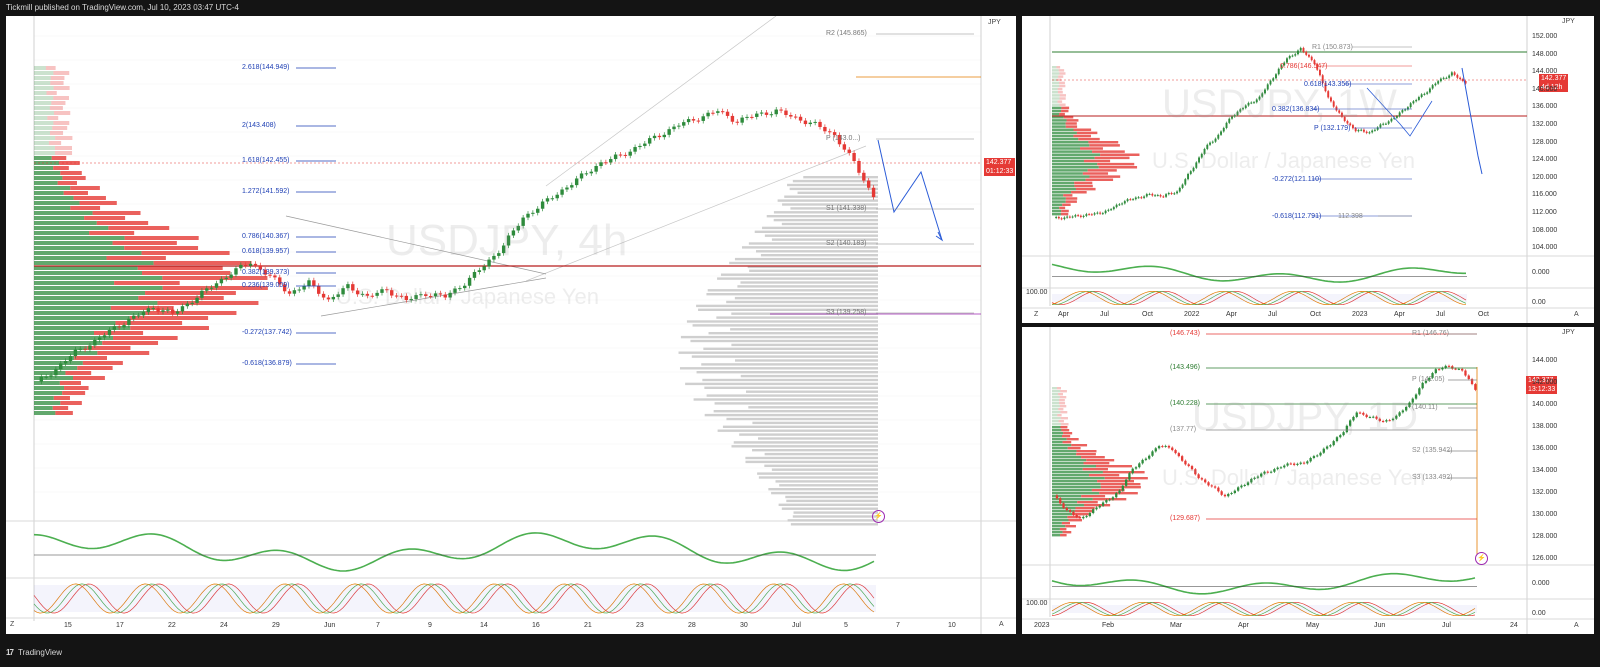 The width and height of the screenshot is (1600, 667). I want to click on weekly-price-tick: 148.000, so click(1545, 54).